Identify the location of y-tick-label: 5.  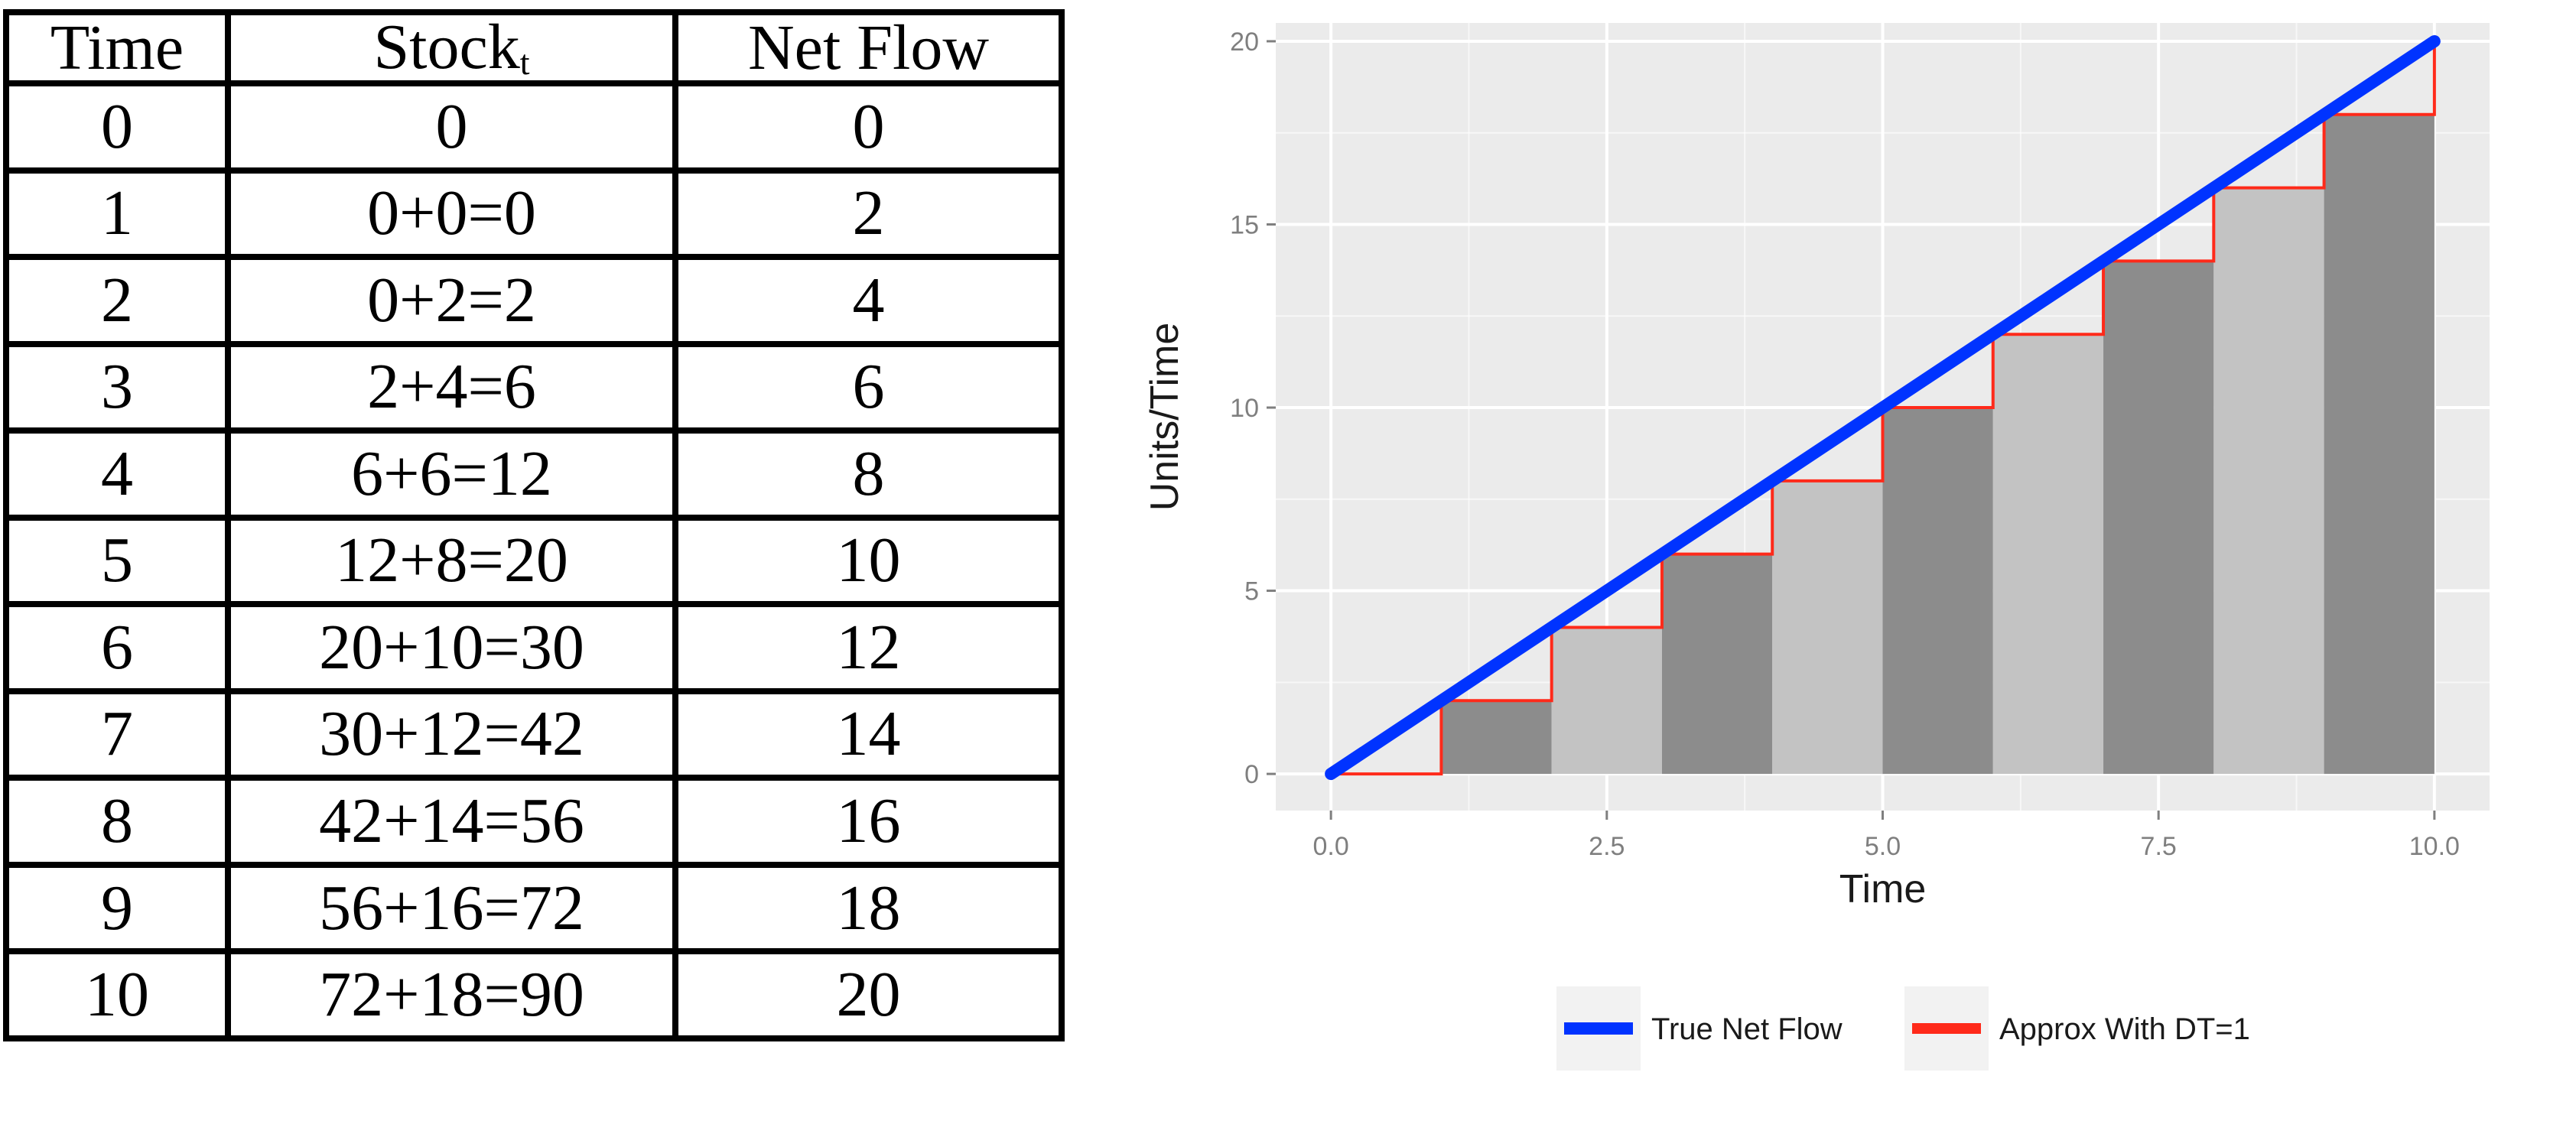
(1251, 591).